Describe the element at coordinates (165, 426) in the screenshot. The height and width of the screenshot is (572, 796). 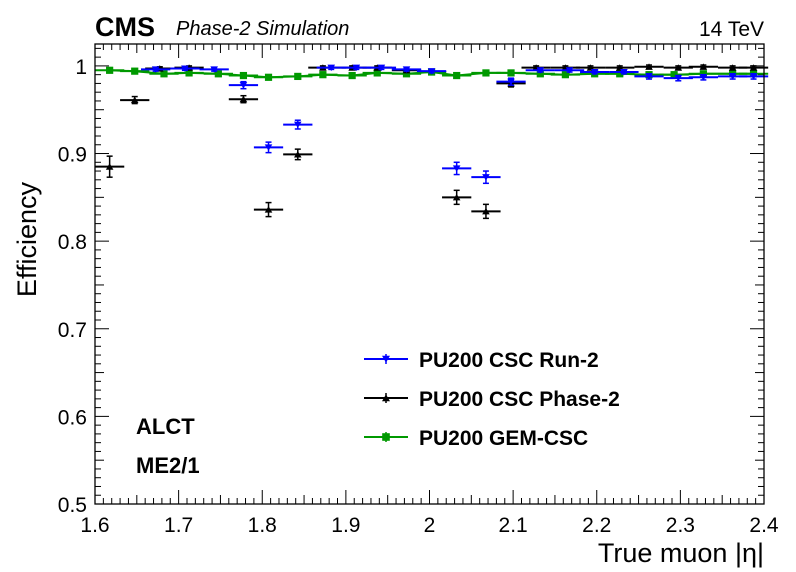
I see `trigger-label: ALCT` at that location.